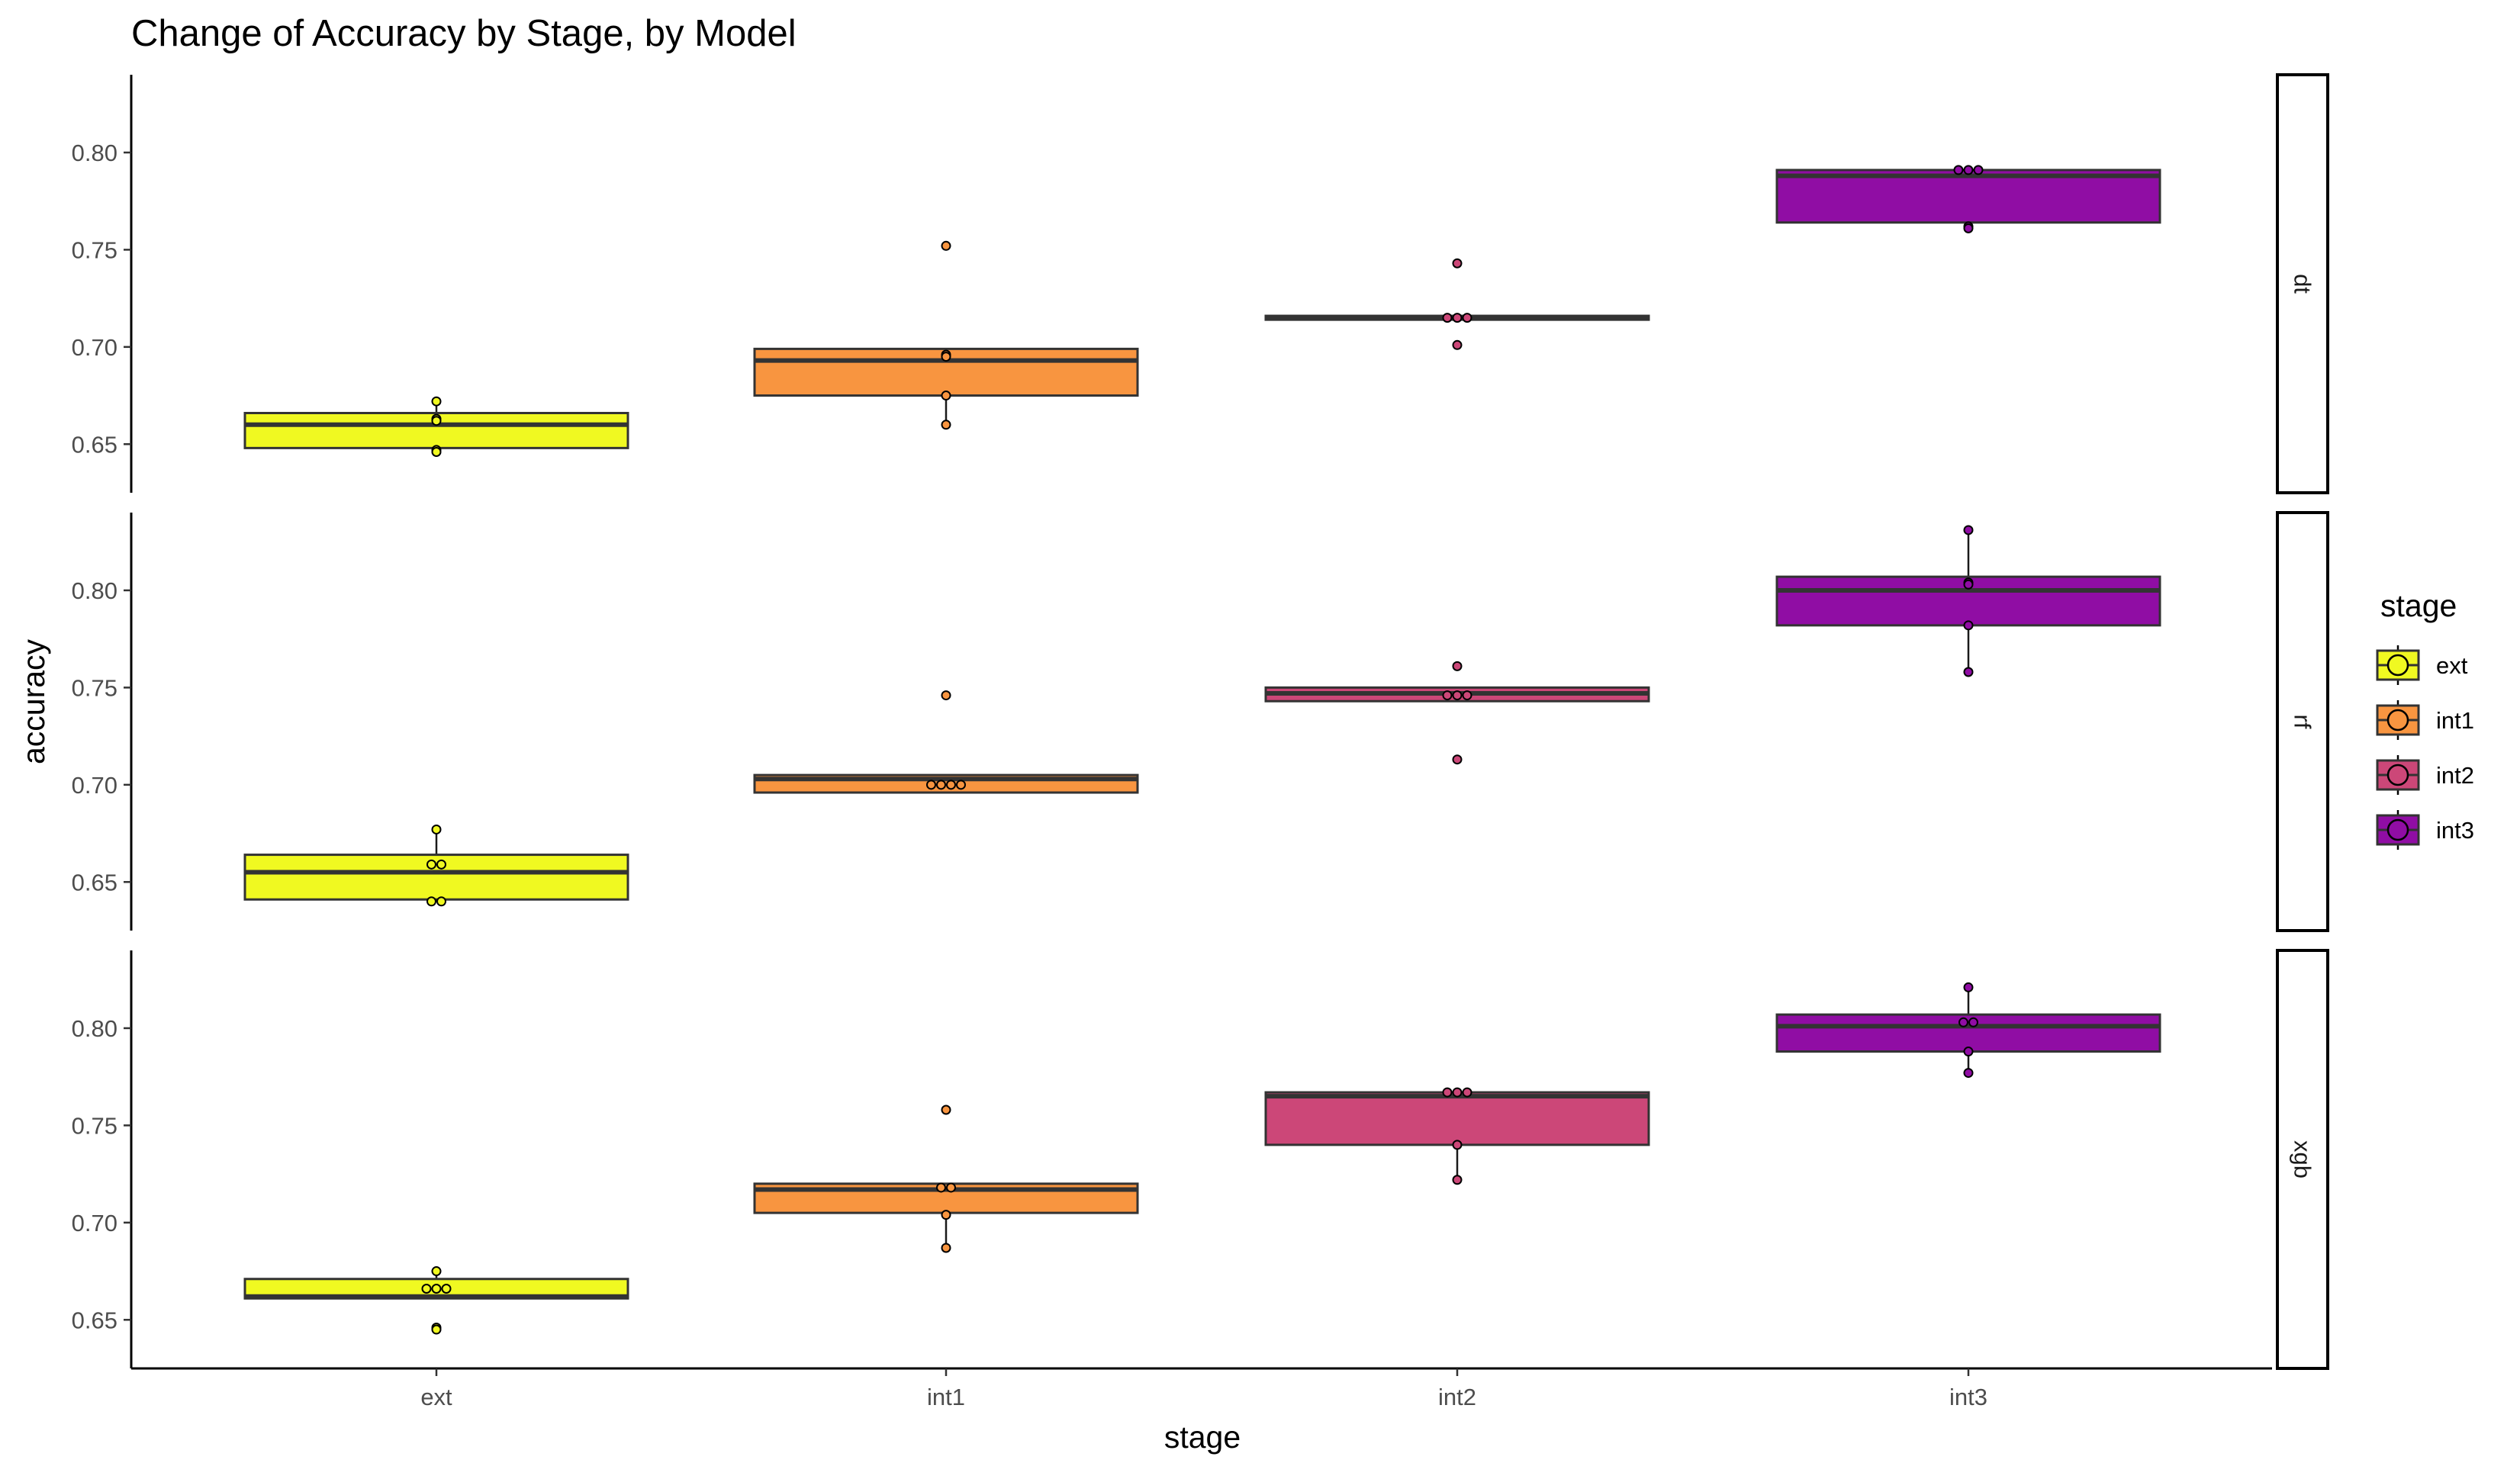 This screenshot has height=1463, width=2520. Describe the element at coordinates (2425, 830) in the screenshot. I see `legend-item-int3: int3` at that location.